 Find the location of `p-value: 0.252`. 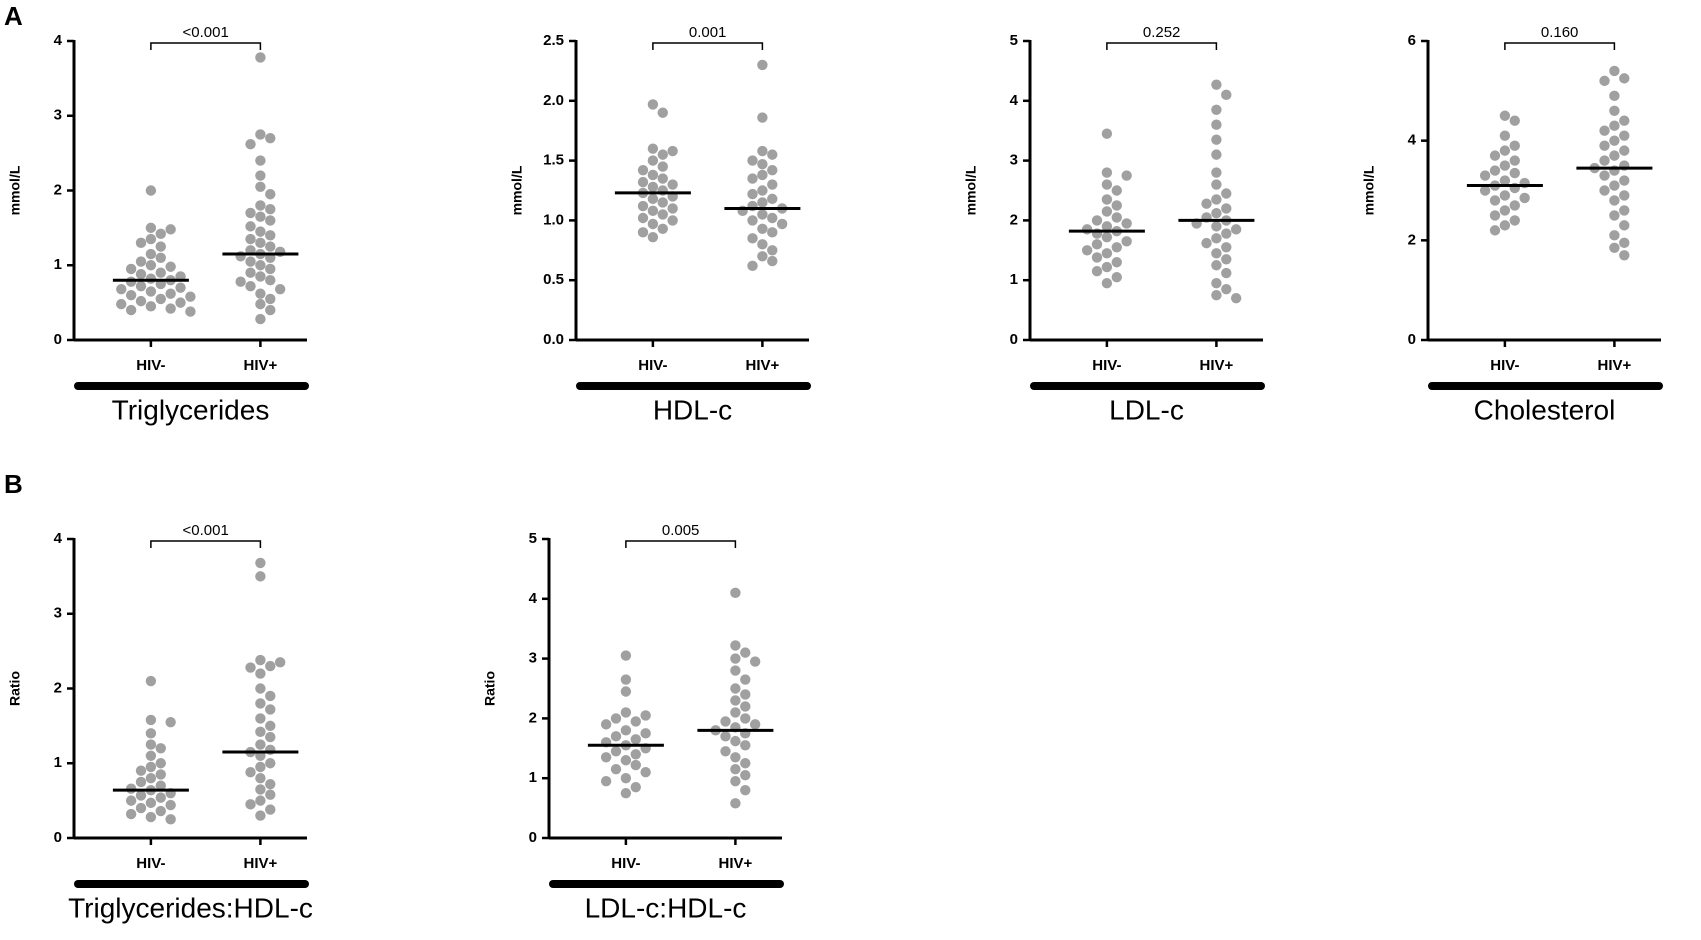

p-value: 0.252 is located at coordinates (1162, 32).